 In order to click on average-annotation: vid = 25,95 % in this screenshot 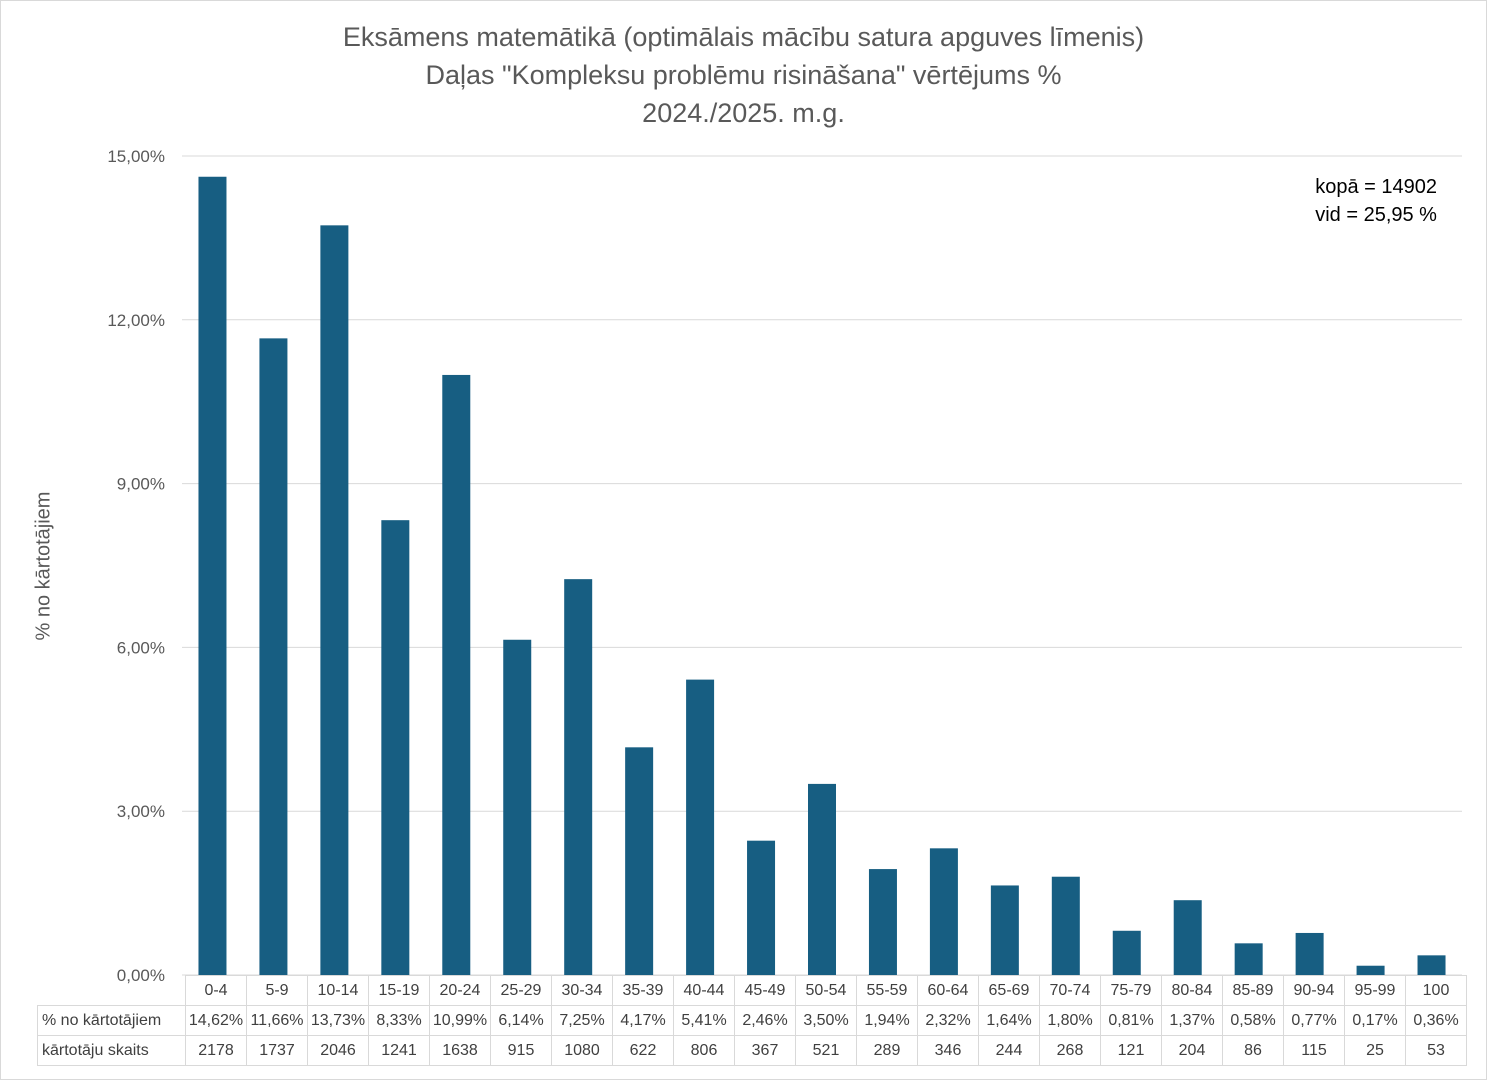, I will do `click(1376, 215)`.